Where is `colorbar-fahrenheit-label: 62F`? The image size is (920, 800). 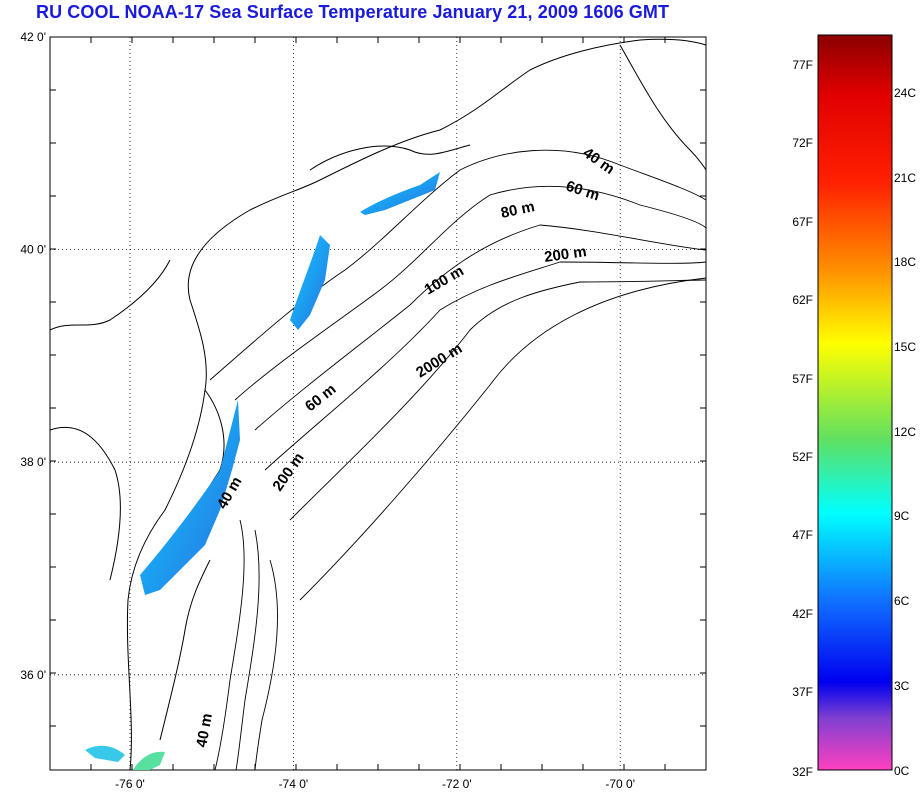
colorbar-fahrenheit-label: 62F is located at coordinates (802, 300).